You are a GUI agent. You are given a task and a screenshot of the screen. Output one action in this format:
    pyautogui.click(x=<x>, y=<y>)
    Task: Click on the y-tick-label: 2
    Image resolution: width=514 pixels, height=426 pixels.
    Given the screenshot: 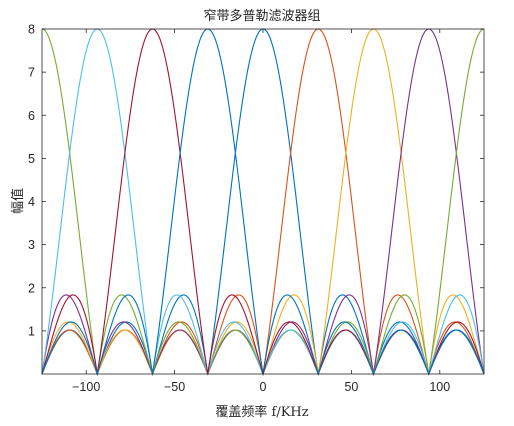 What is the action you would take?
    pyautogui.click(x=31, y=288)
    